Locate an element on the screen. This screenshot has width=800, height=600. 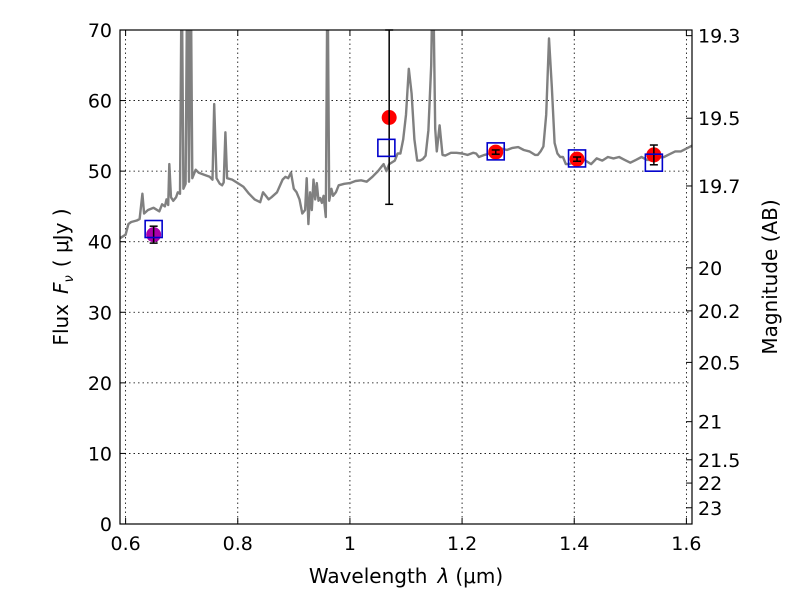
y2-tick-label: 21.5 is located at coordinates (719, 461).